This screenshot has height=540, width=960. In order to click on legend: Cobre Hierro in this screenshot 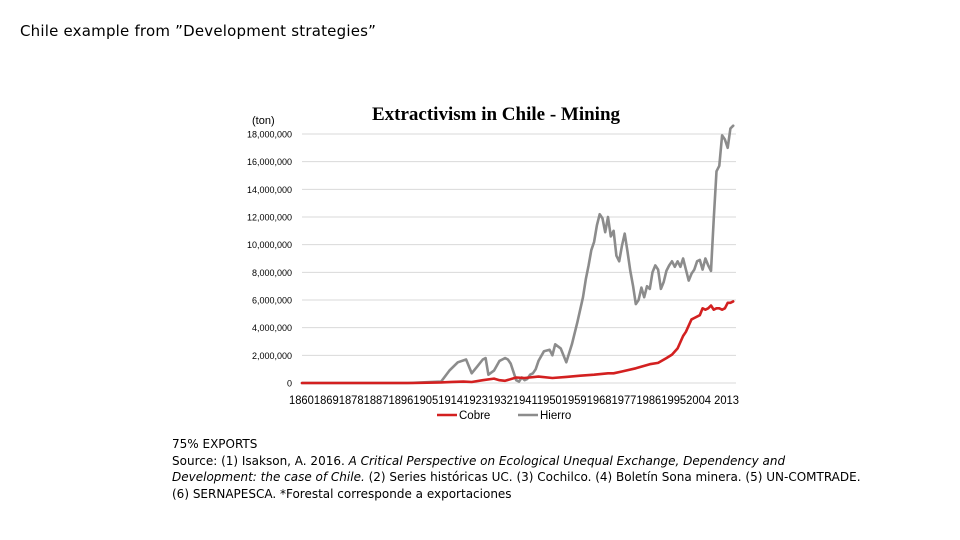, I will do `click(504, 416)`.